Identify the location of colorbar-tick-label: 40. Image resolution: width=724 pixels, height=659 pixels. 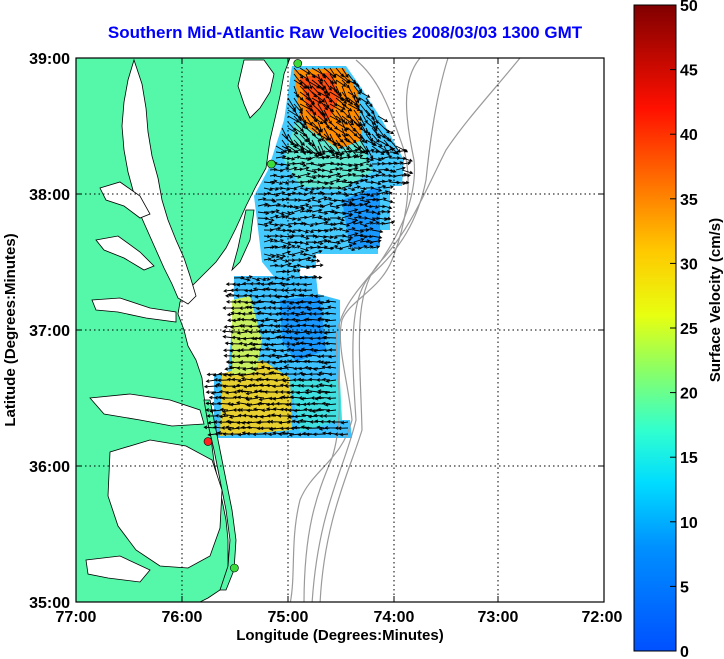
(689, 135).